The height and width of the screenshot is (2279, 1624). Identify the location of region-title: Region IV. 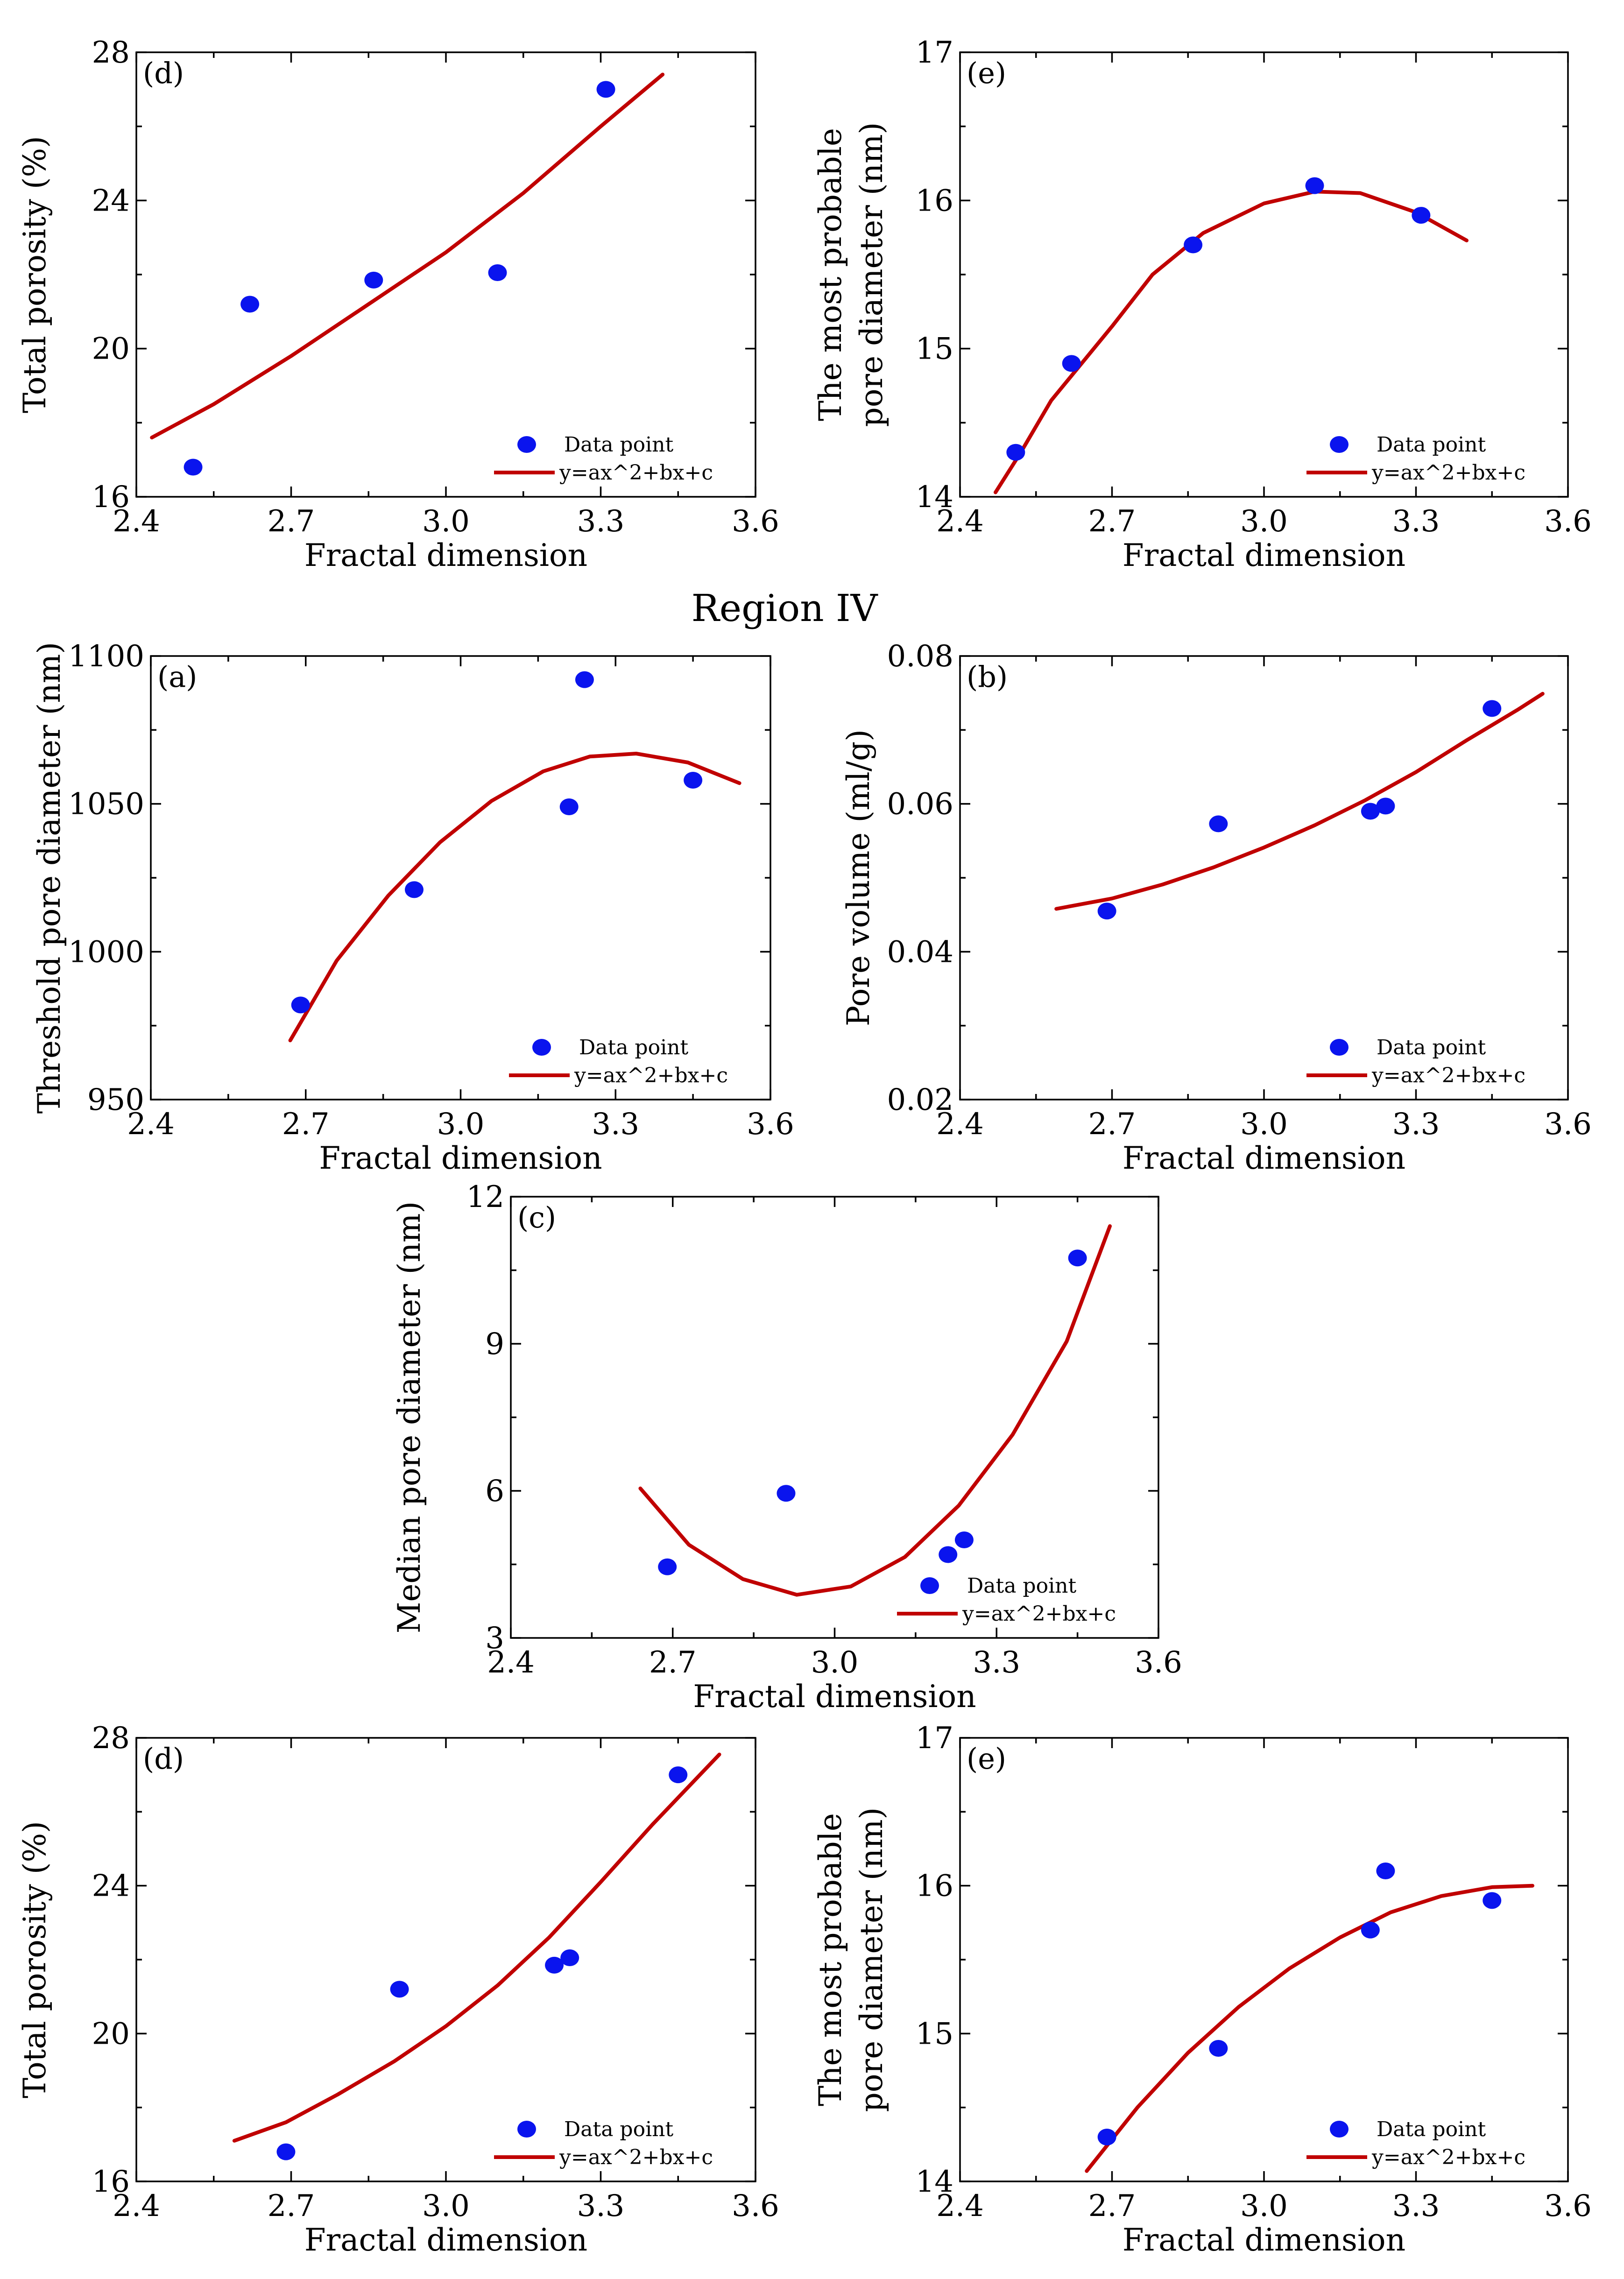
(785, 608).